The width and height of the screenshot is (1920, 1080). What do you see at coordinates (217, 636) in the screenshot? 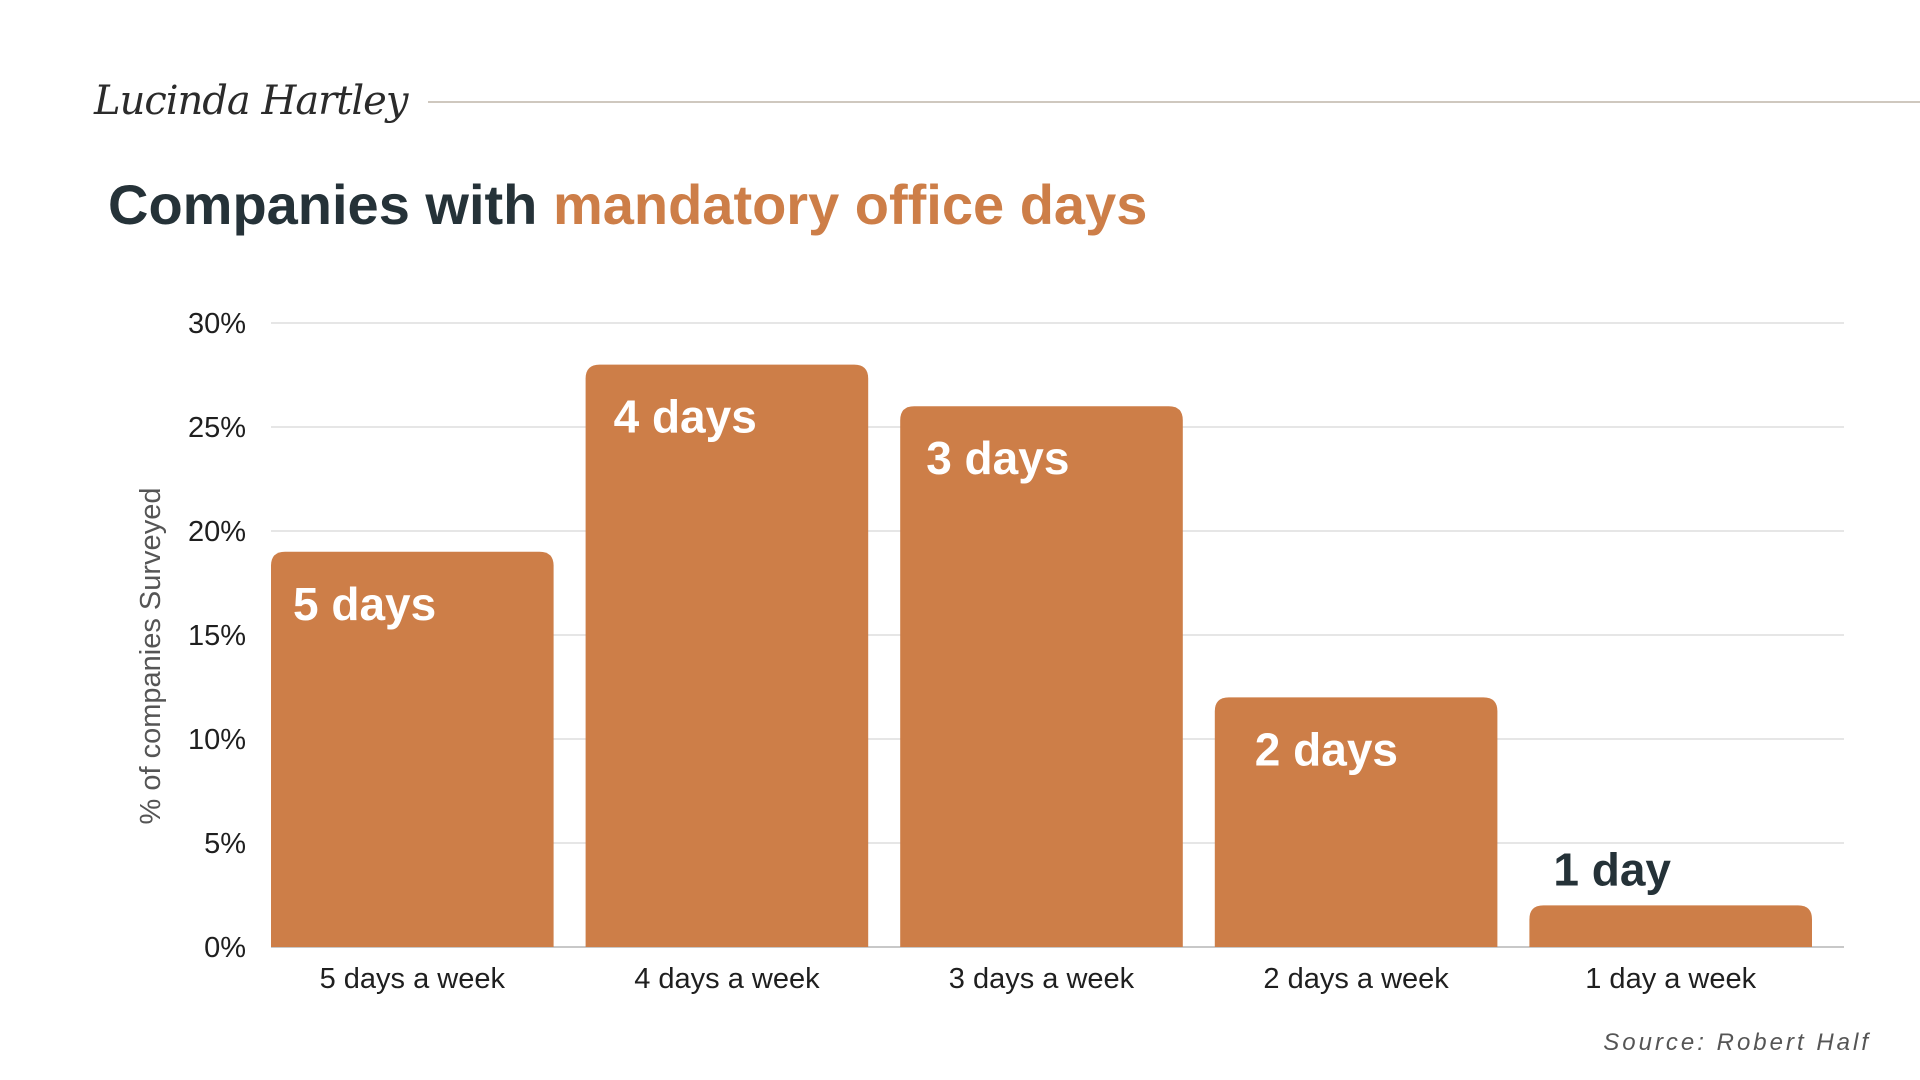
I see `y-tick-label: 15%` at bounding box center [217, 636].